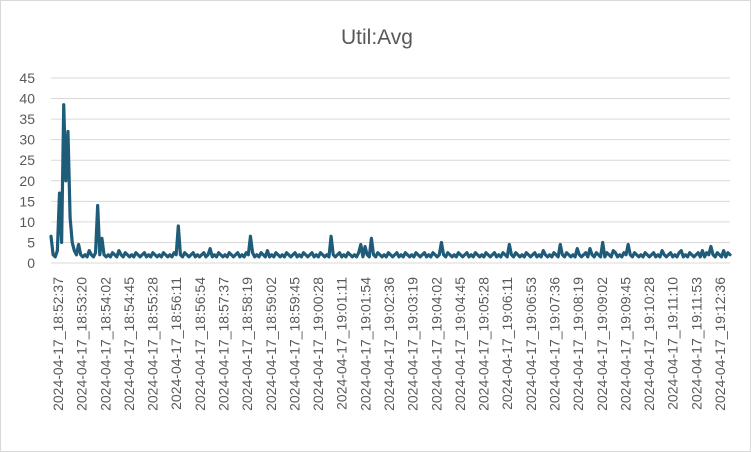  Describe the element at coordinates (31, 263) in the screenshot. I see `y-tick-label: 0` at that location.